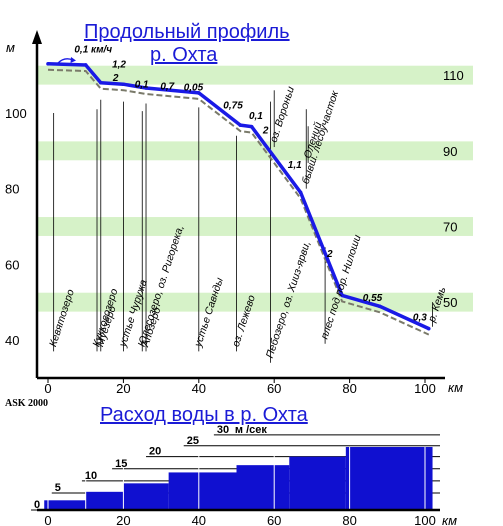 The image size is (503, 526). I want to click on y-tick-right: 70, so click(450, 227).